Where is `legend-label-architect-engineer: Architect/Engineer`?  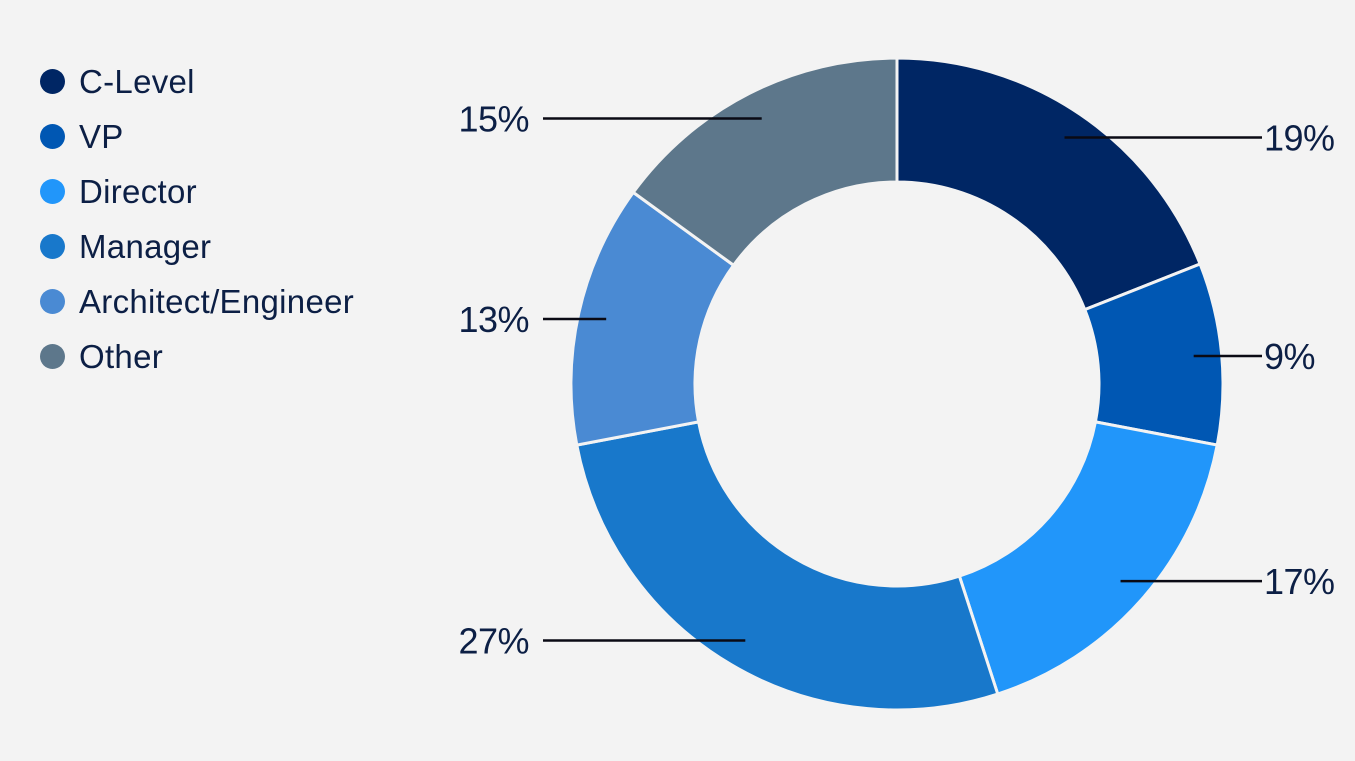 legend-label-architect-engineer: Architect/Engineer is located at coordinates (217, 301).